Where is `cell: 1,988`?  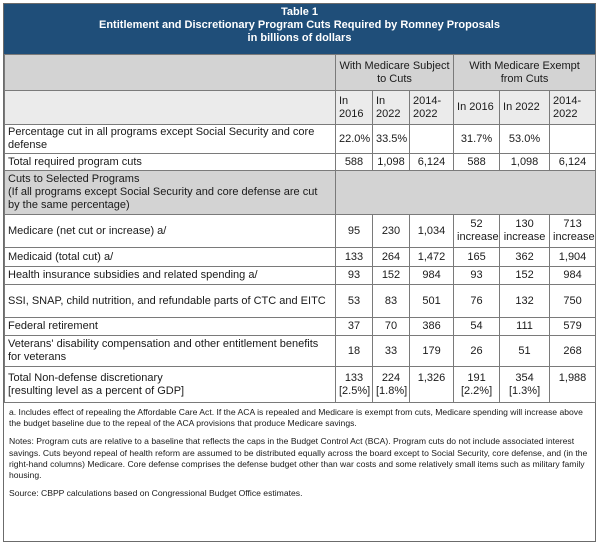
cell: 1,988 is located at coordinates (573, 384).